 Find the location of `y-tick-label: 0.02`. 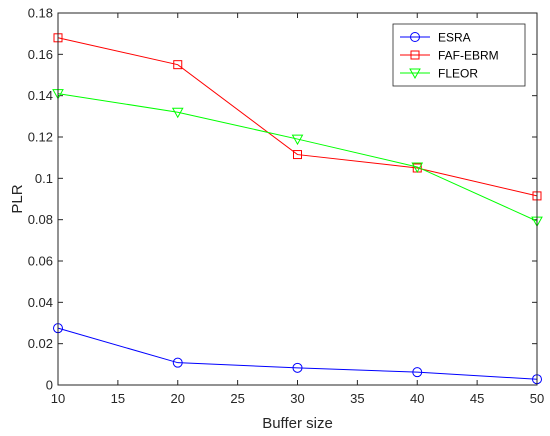

y-tick-label: 0.02 is located at coordinates (40, 343).